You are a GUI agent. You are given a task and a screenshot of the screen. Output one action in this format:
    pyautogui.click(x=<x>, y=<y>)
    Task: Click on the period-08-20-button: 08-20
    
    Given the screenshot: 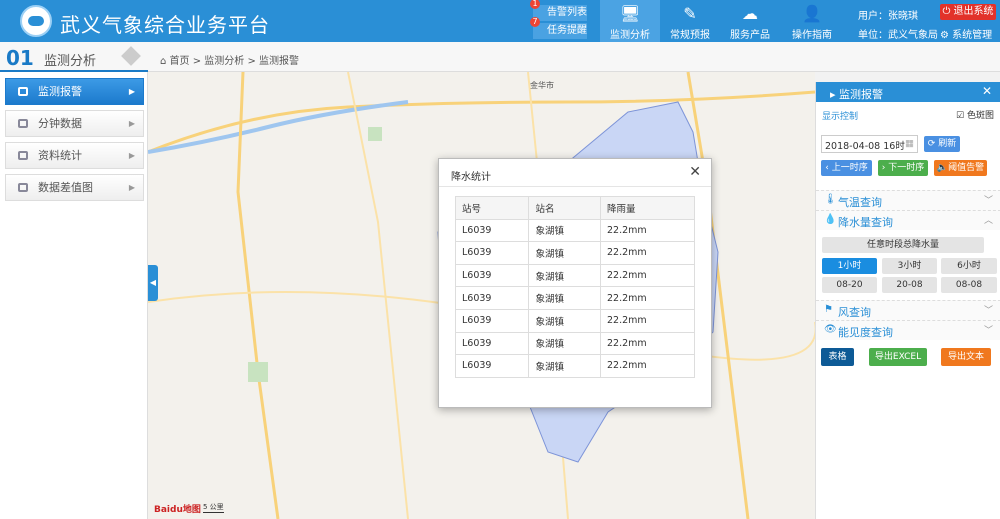 What is the action you would take?
    pyautogui.click(x=849, y=285)
    